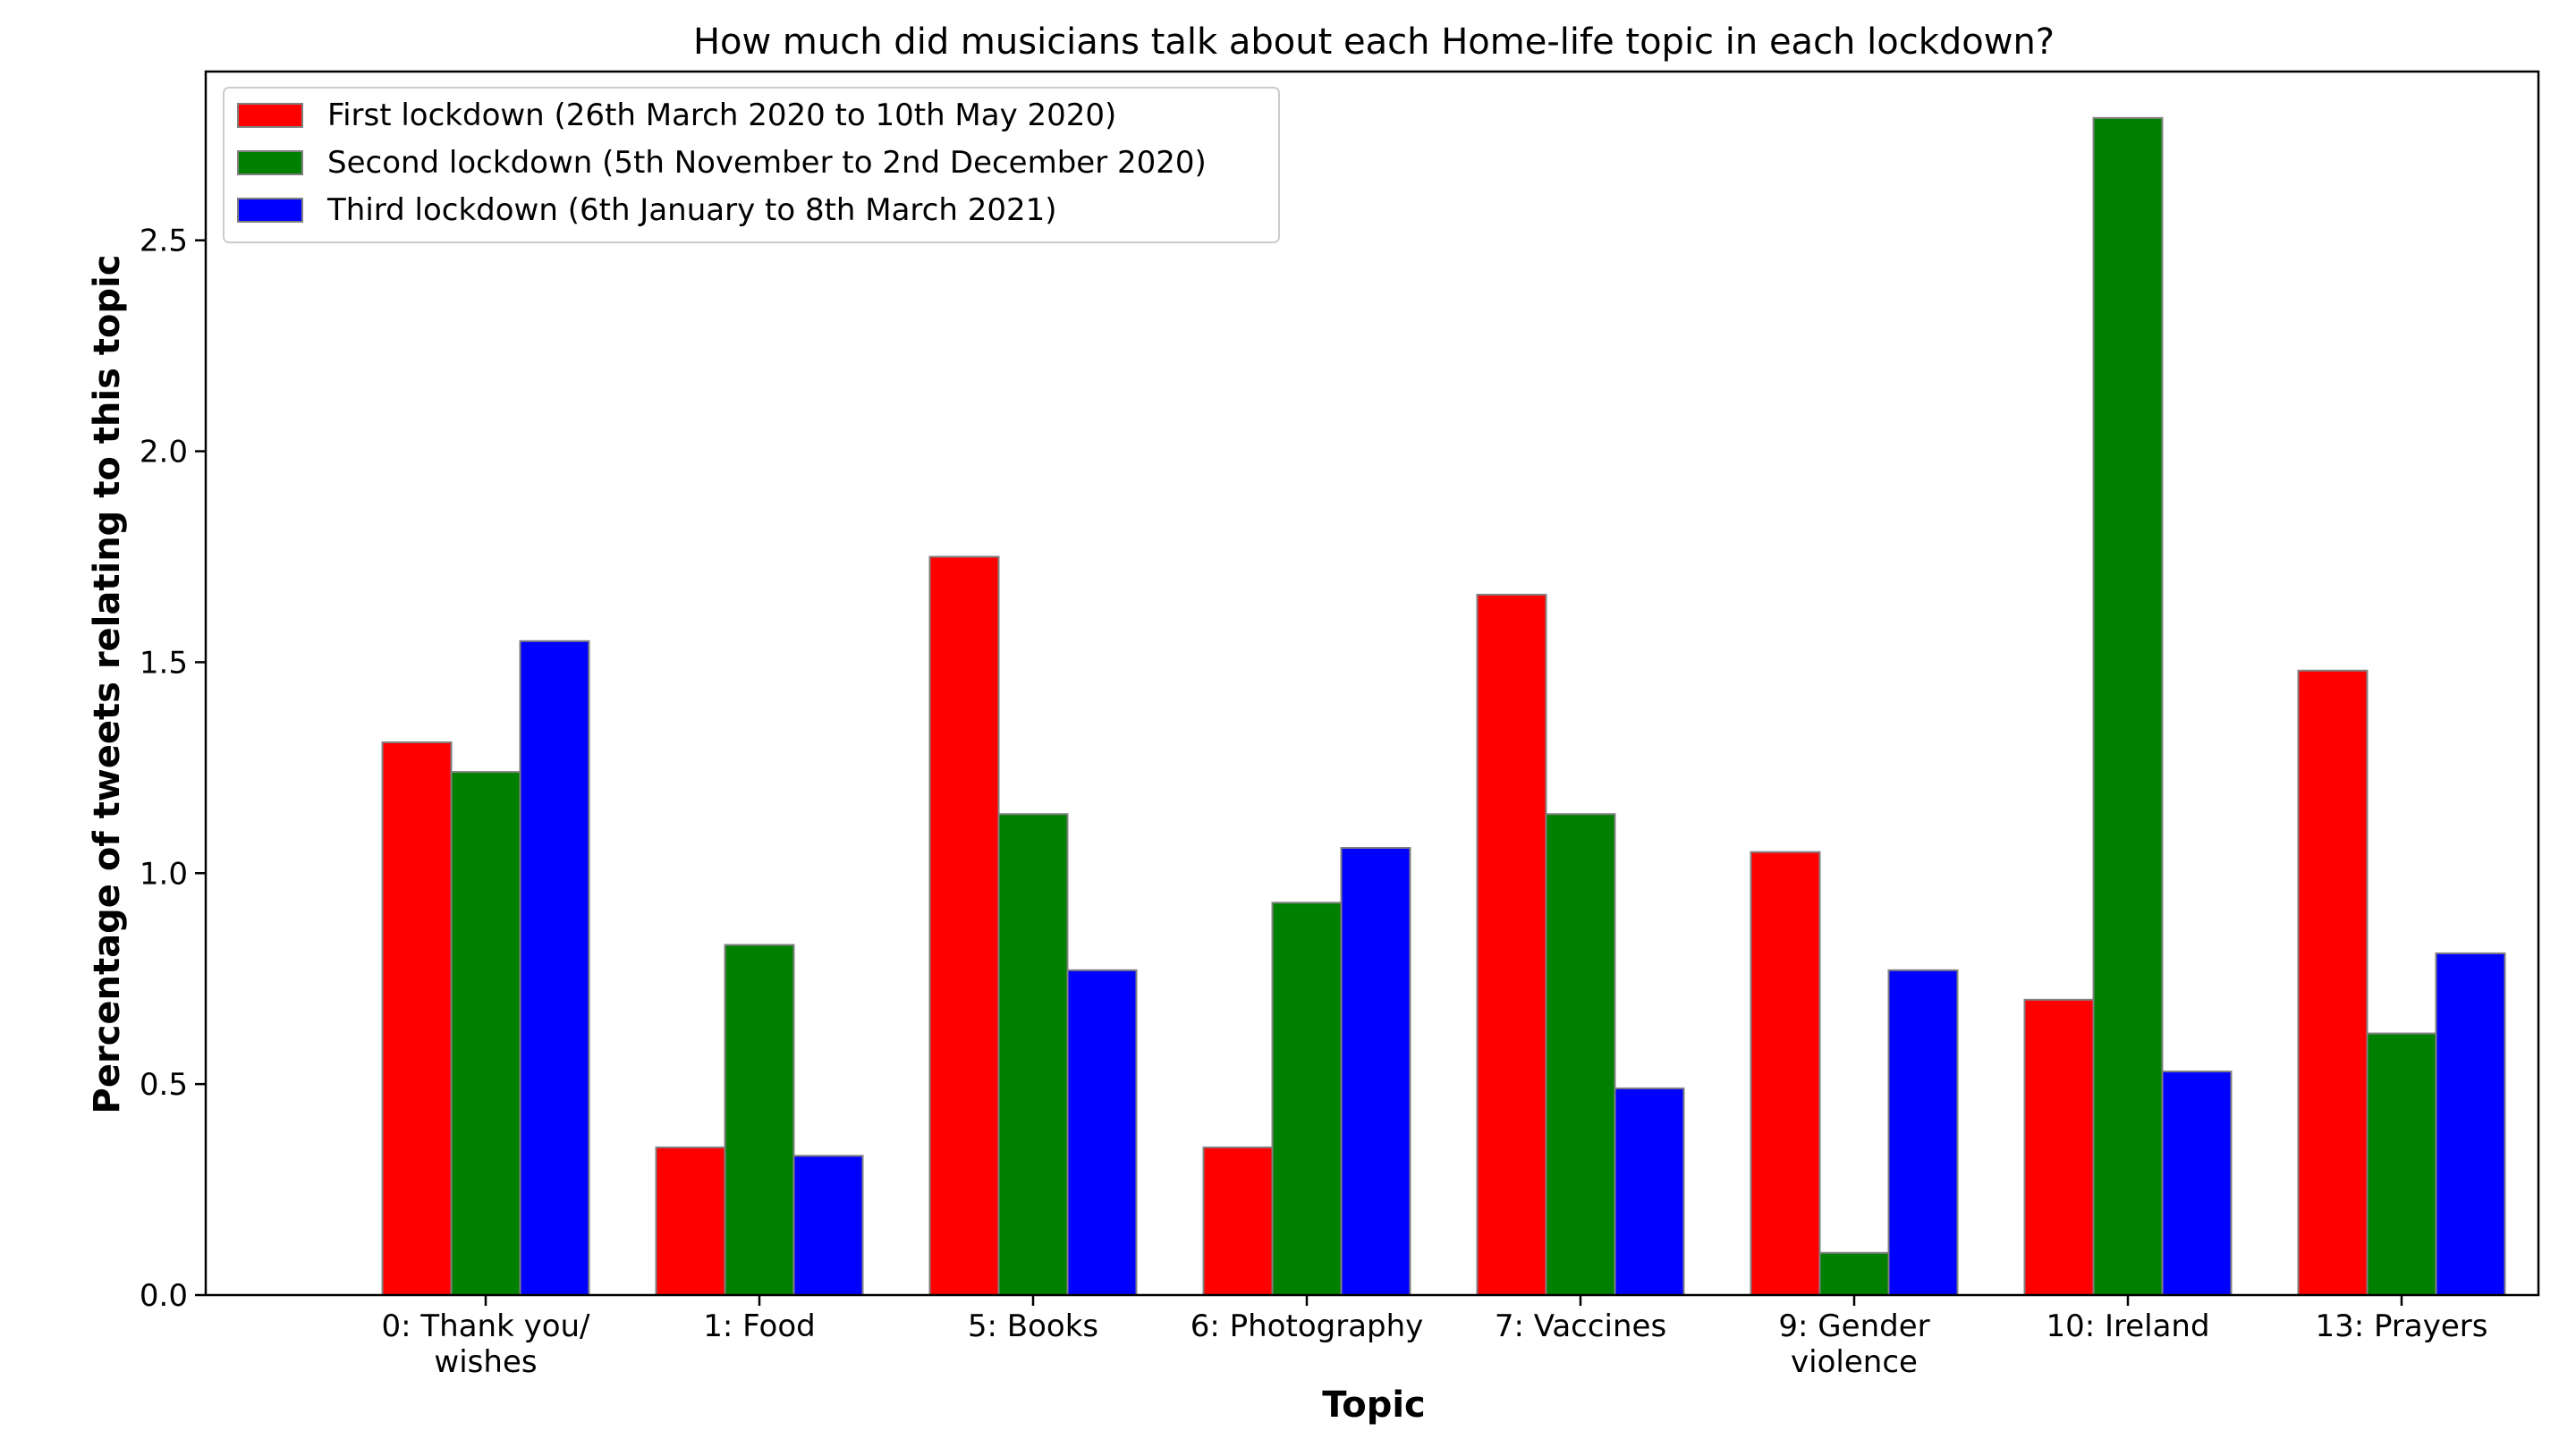  What do you see at coordinates (417, 1018) in the screenshot?
I see `bar-series0-cat0` at bounding box center [417, 1018].